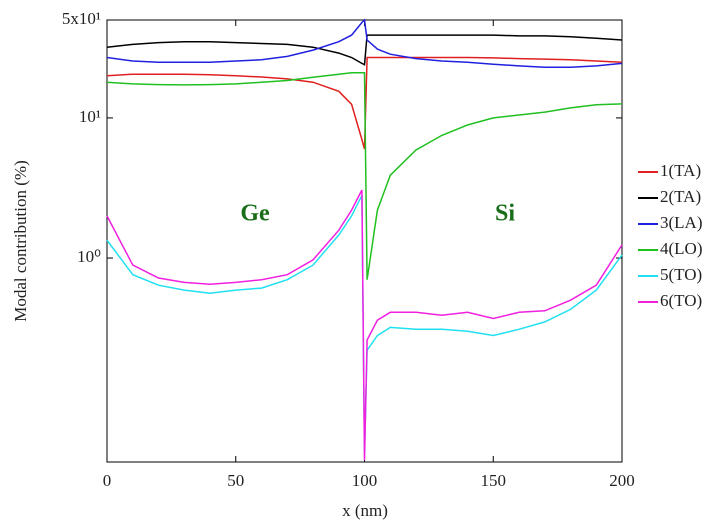  Describe the element at coordinates (622, 480) in the screenshot. I see `x-tick-label: 200` at that location.